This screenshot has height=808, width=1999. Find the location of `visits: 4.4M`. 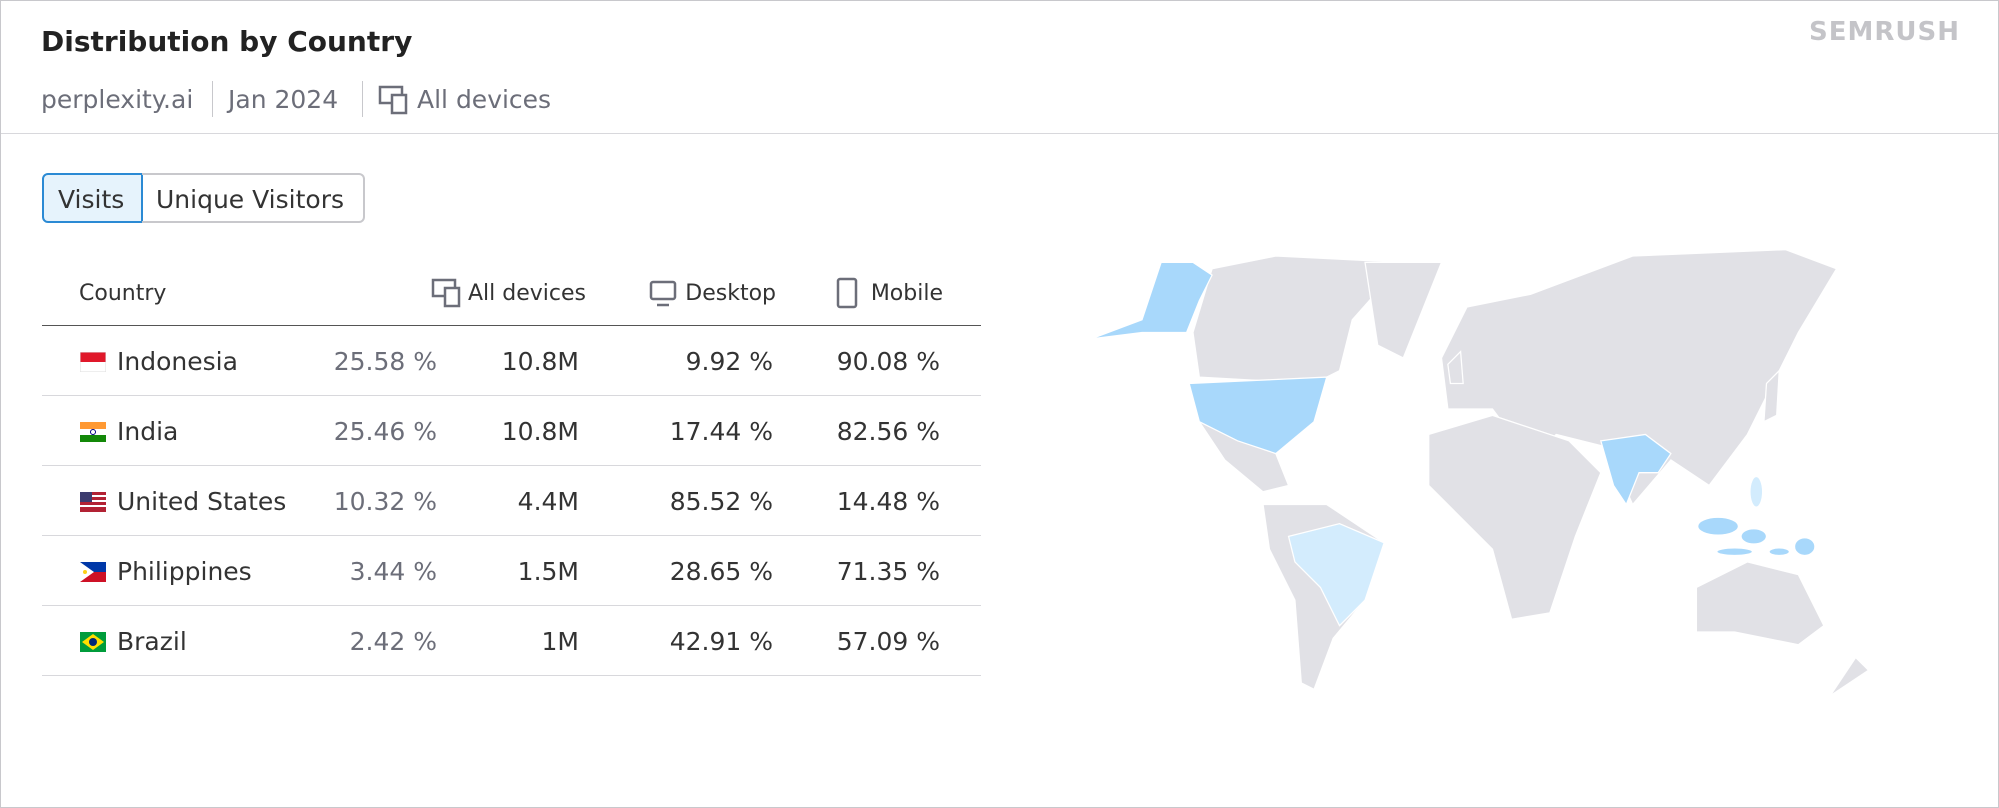

visits: 4.4M is located at coordinates (548, 501).